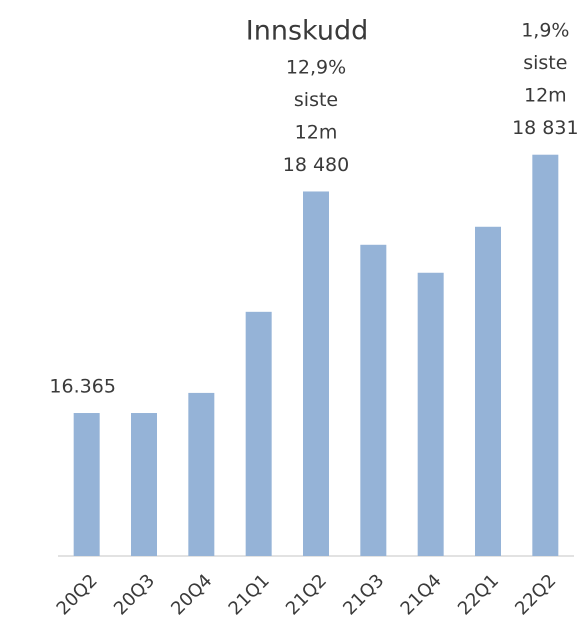 This screenshot has height=641, width=585. Describe the element at coordinates (535, 594) in the screenshot. I see `x-tick-label: 22Q2` at that location.